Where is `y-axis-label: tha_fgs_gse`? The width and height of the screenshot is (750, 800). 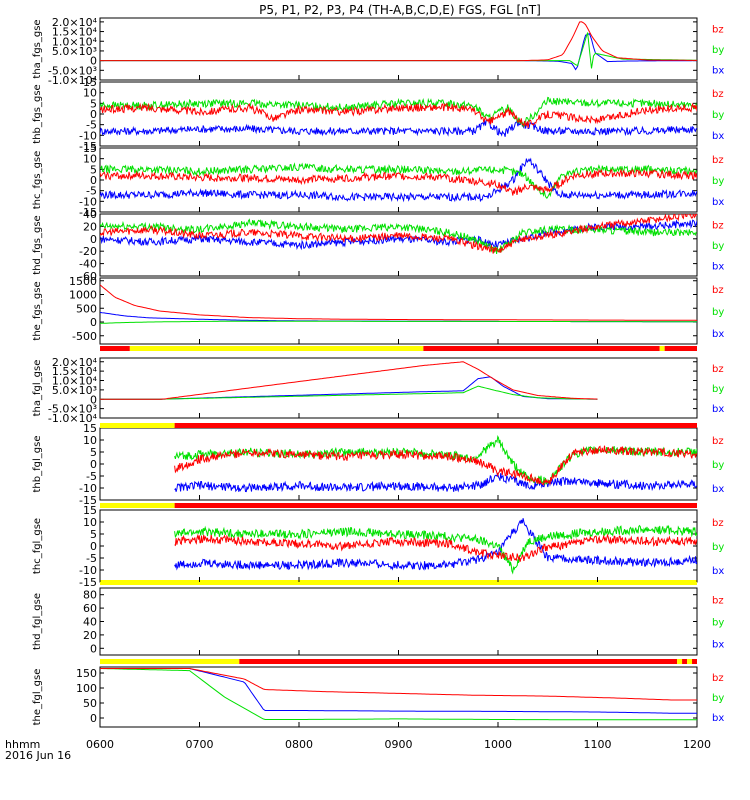 y-axis-label: tha_fgs_gse is located at coordinates (37, 48).